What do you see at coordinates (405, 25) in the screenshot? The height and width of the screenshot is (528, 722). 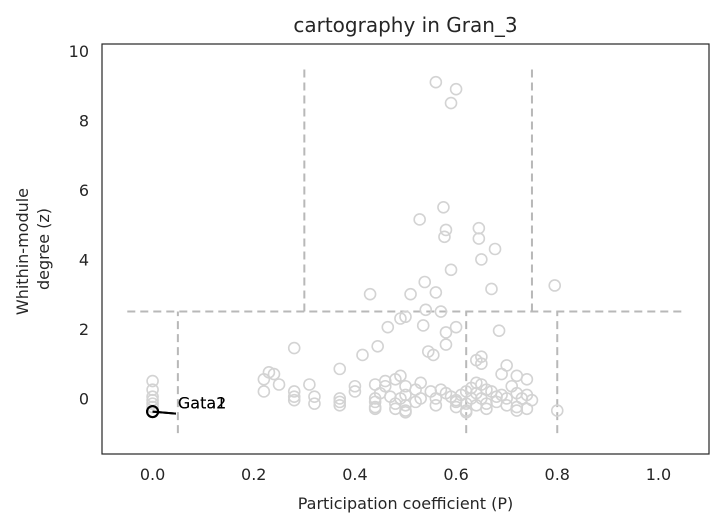 I see `chart-title: cartography in Gran_3` at bounding box center [405, 25].